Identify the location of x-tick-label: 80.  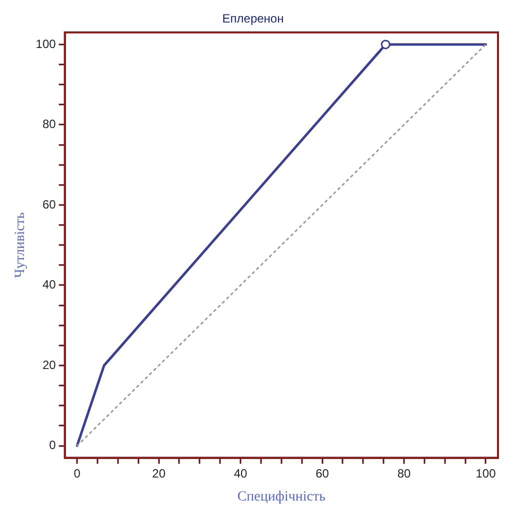
(404, 473).